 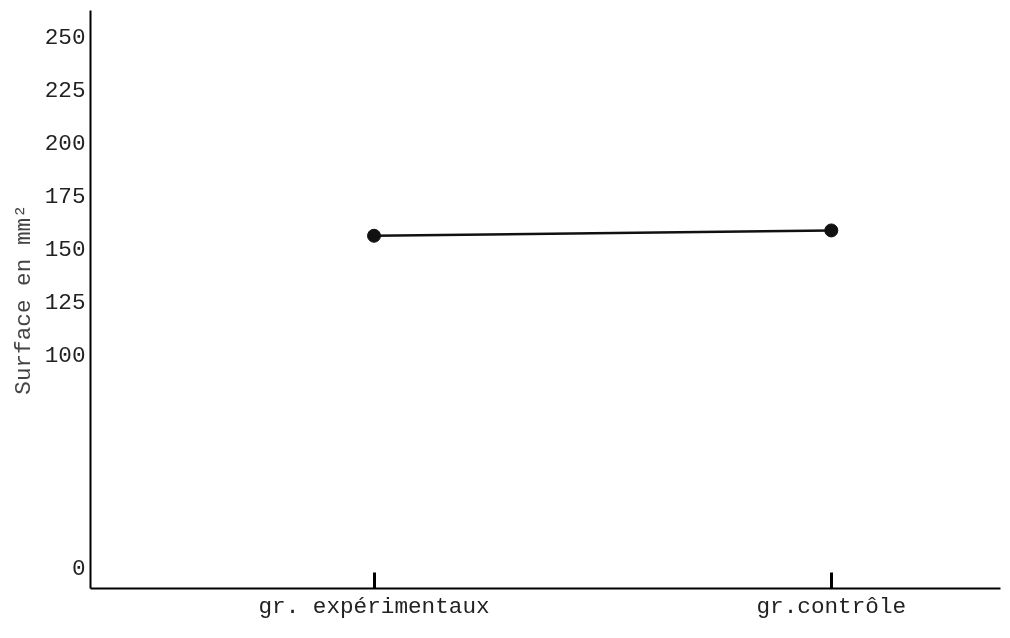 I want to click on y-tick-label: 0, so click(x=78, y=568).